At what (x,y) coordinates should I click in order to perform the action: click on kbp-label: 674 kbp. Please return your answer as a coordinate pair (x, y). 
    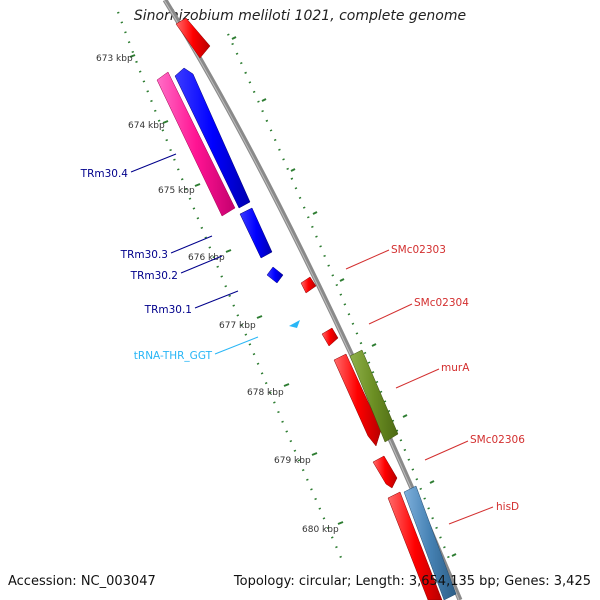
    Looking at the image, I should click on (146, 126).